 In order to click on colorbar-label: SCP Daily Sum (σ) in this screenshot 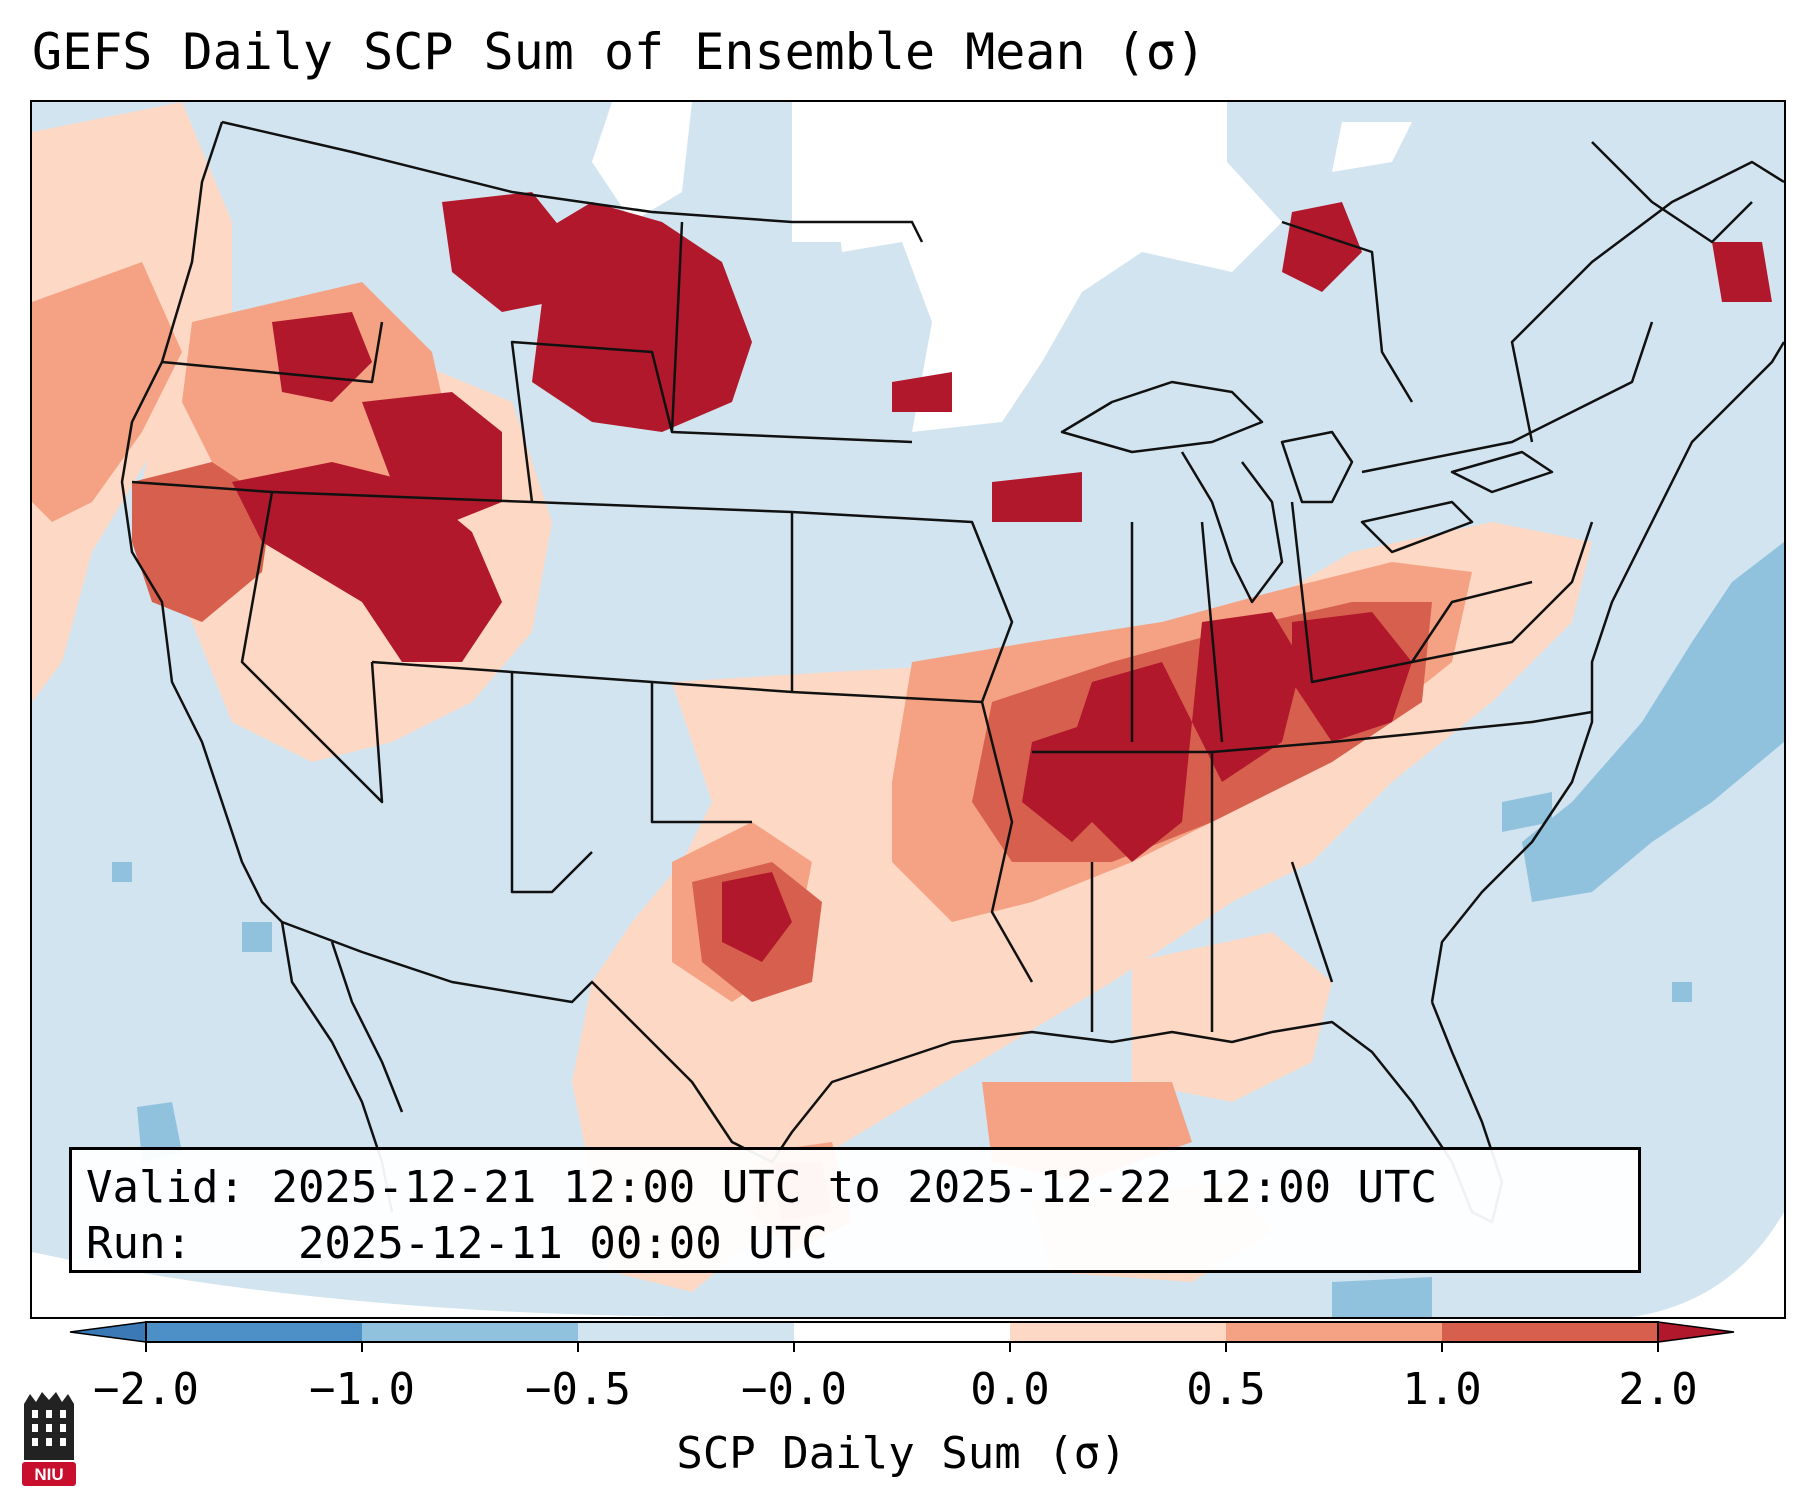, I will do `click(901, 1453)`.